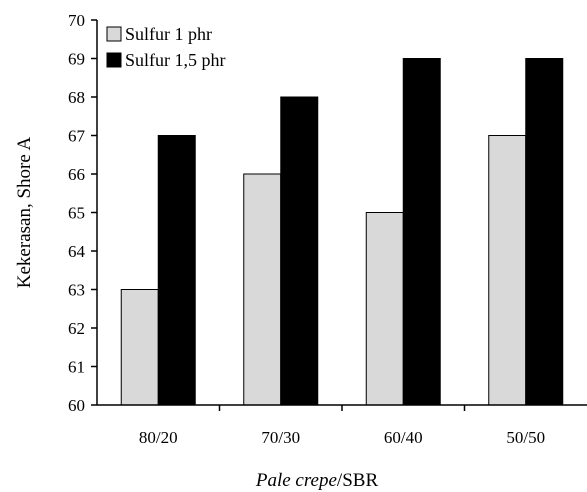  I want to click on y-tick-label: 70, so click(76, 20).